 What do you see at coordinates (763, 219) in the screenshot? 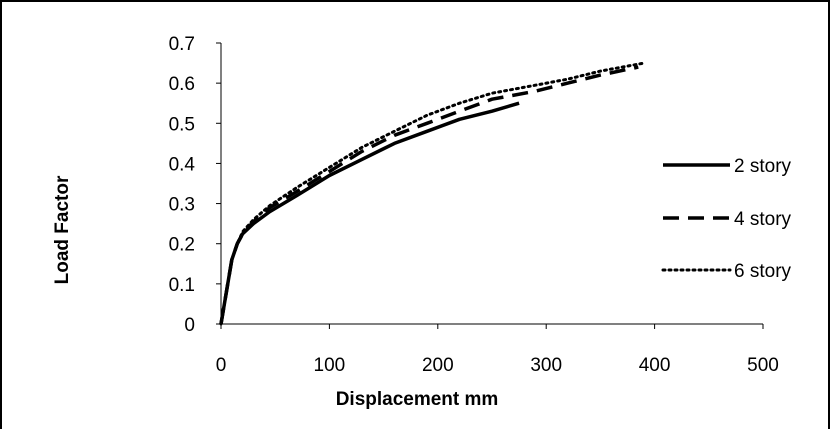
I see `legend-label: 4 story` at bounding box center [763, 219].